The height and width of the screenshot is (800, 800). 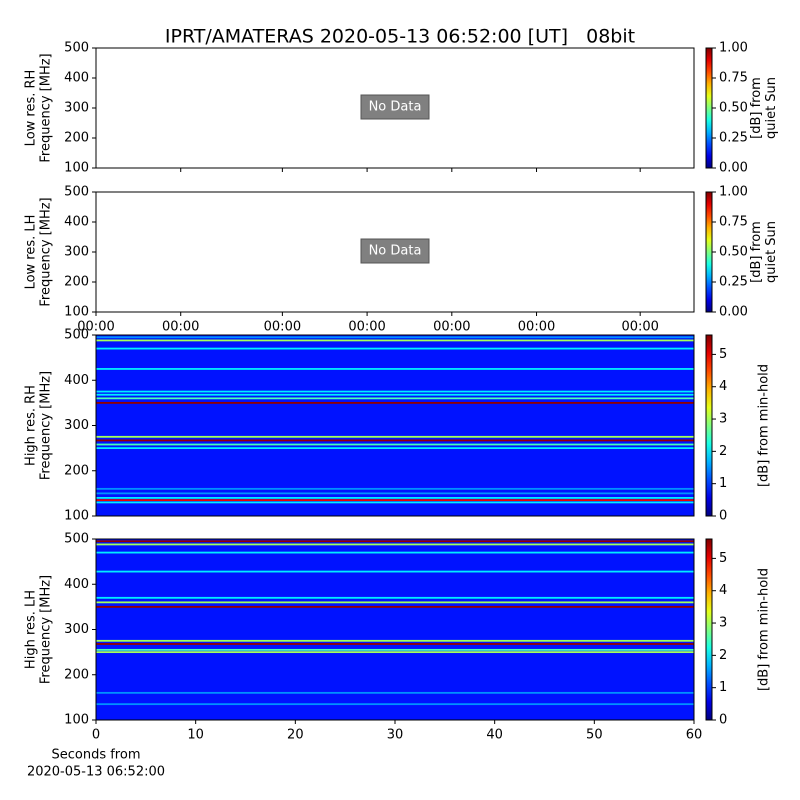 What do you see at coordinates (594, 735) in the screenshot?
I see `x-tick-label: 50` at bounding box center [594, 735].